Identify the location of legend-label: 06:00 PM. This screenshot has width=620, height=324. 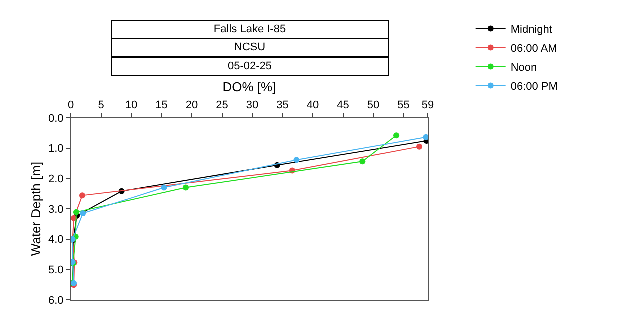
(534, 87).